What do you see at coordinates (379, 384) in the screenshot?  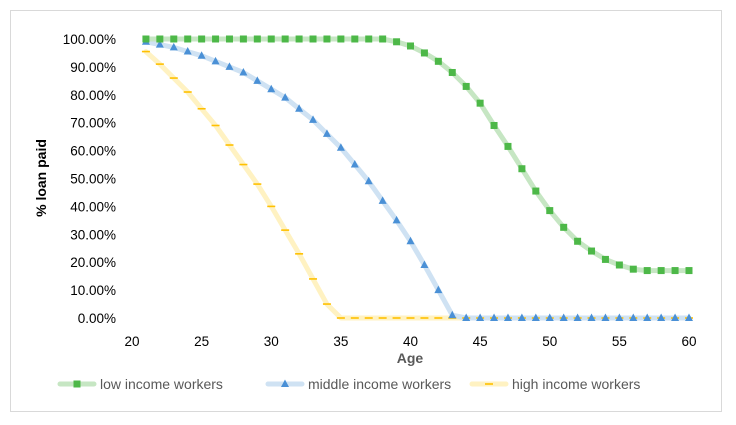 I see `legend-label: middle income workers` at bounding box center [379, 384].